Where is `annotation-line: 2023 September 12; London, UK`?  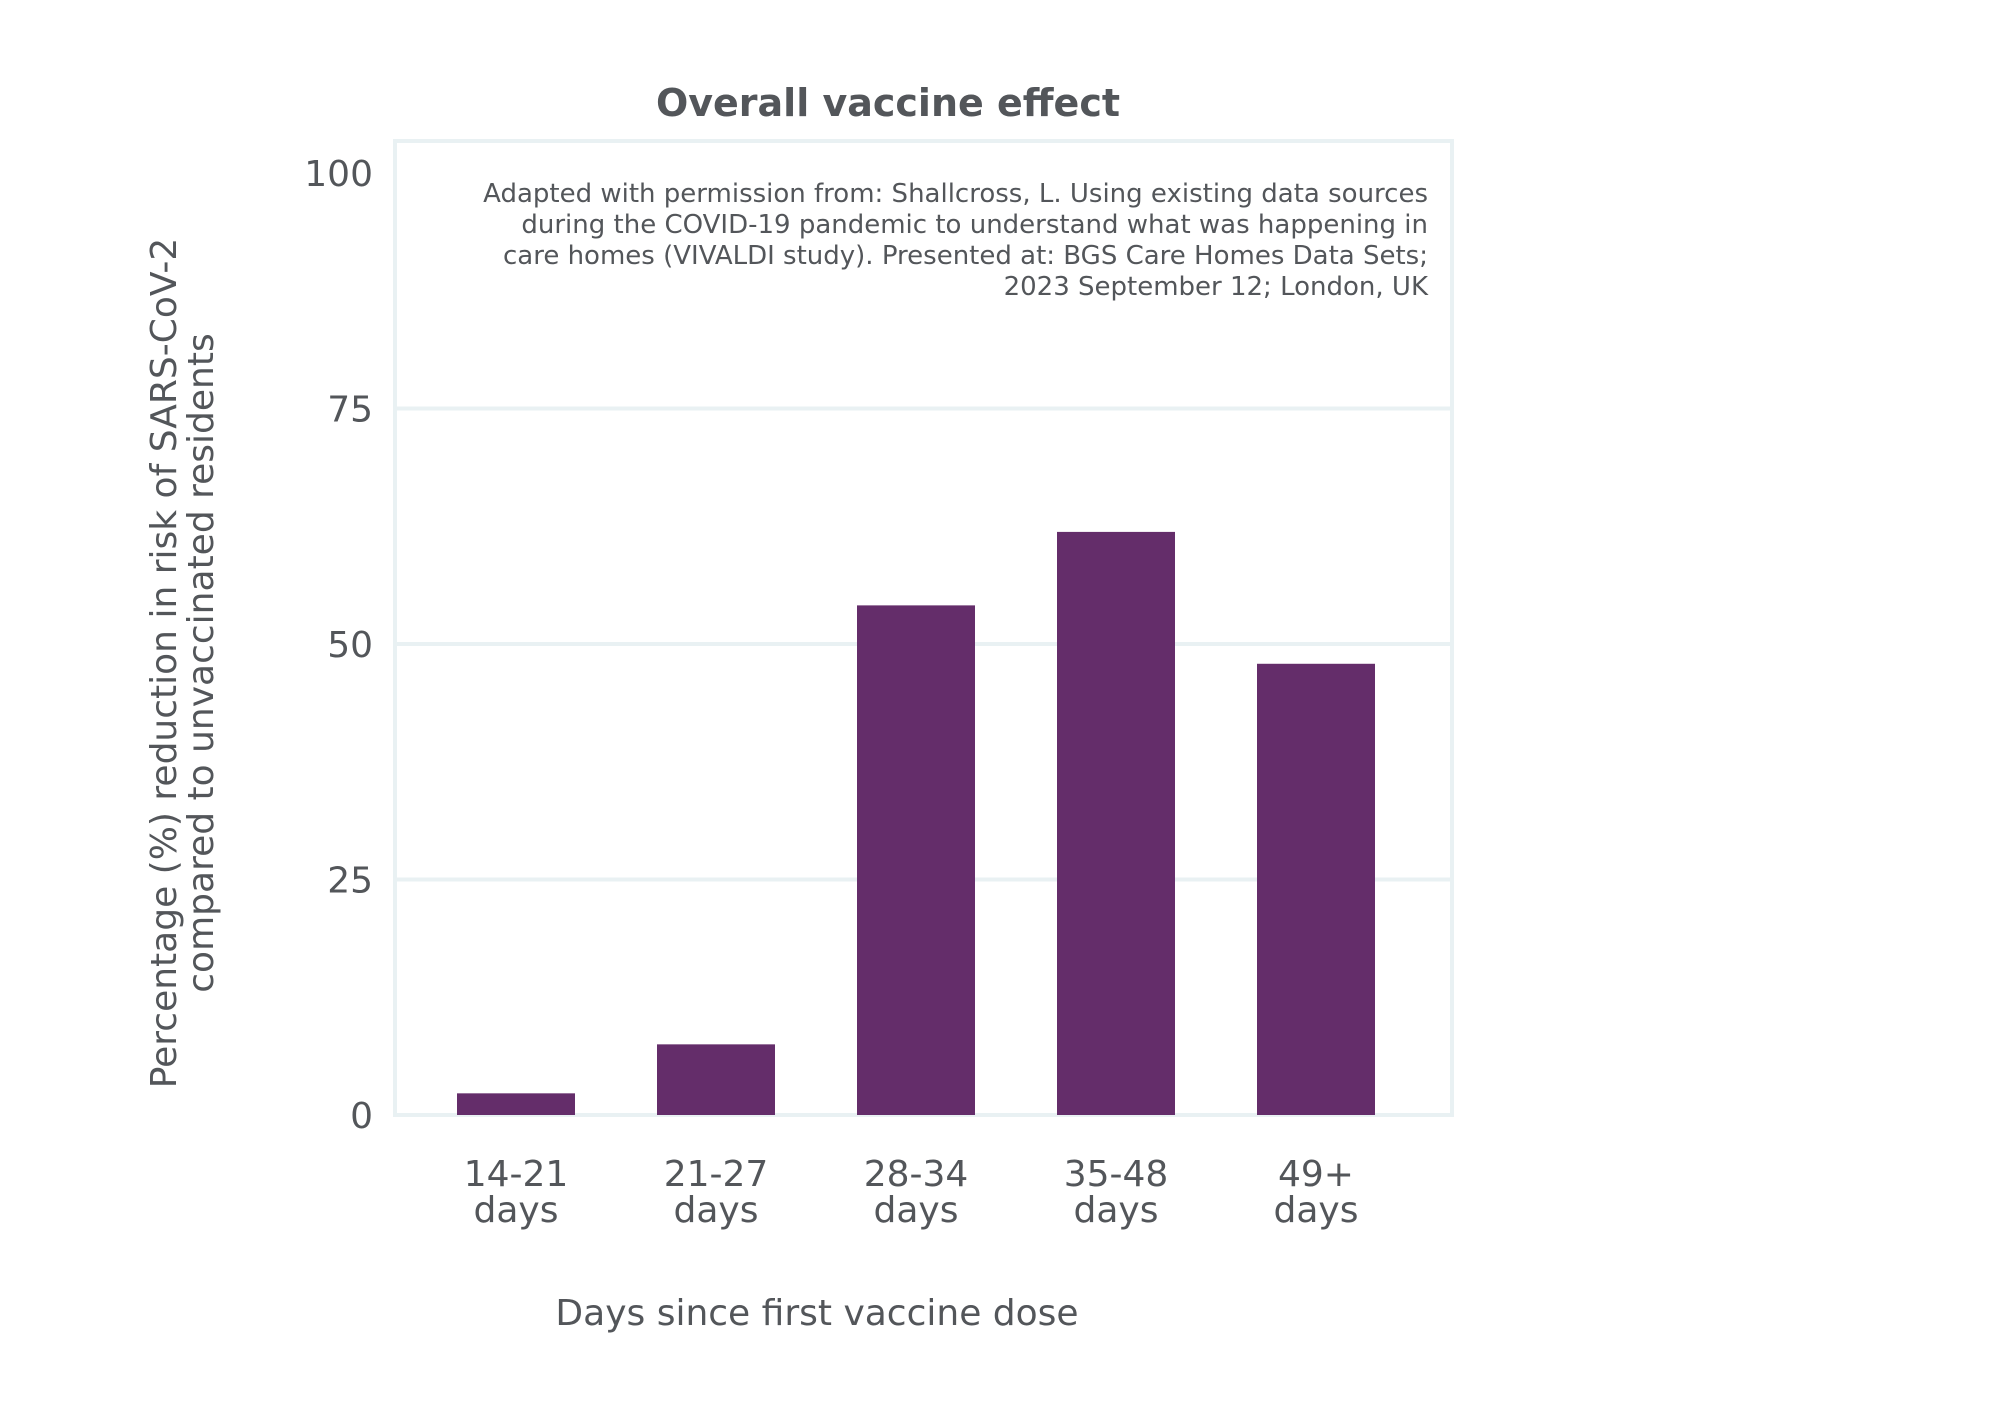 annotation-line: 2023 September 12; London, UK is located at coordinates (1216, 287).